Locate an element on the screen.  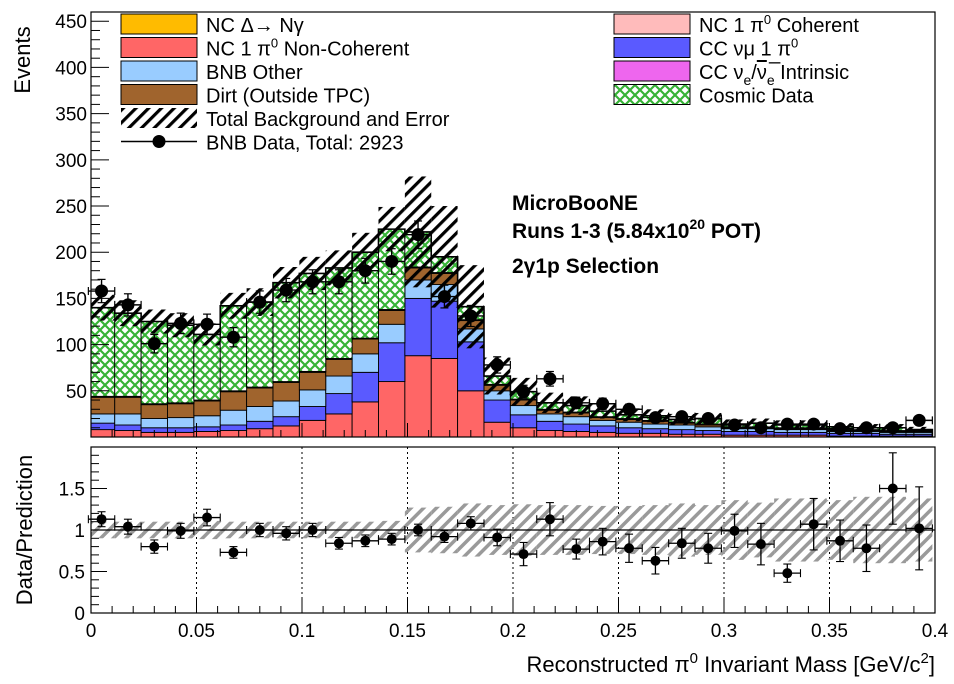
legend-label: NC 1 π0 Non-Coherent is located at coordinates (308, 48).